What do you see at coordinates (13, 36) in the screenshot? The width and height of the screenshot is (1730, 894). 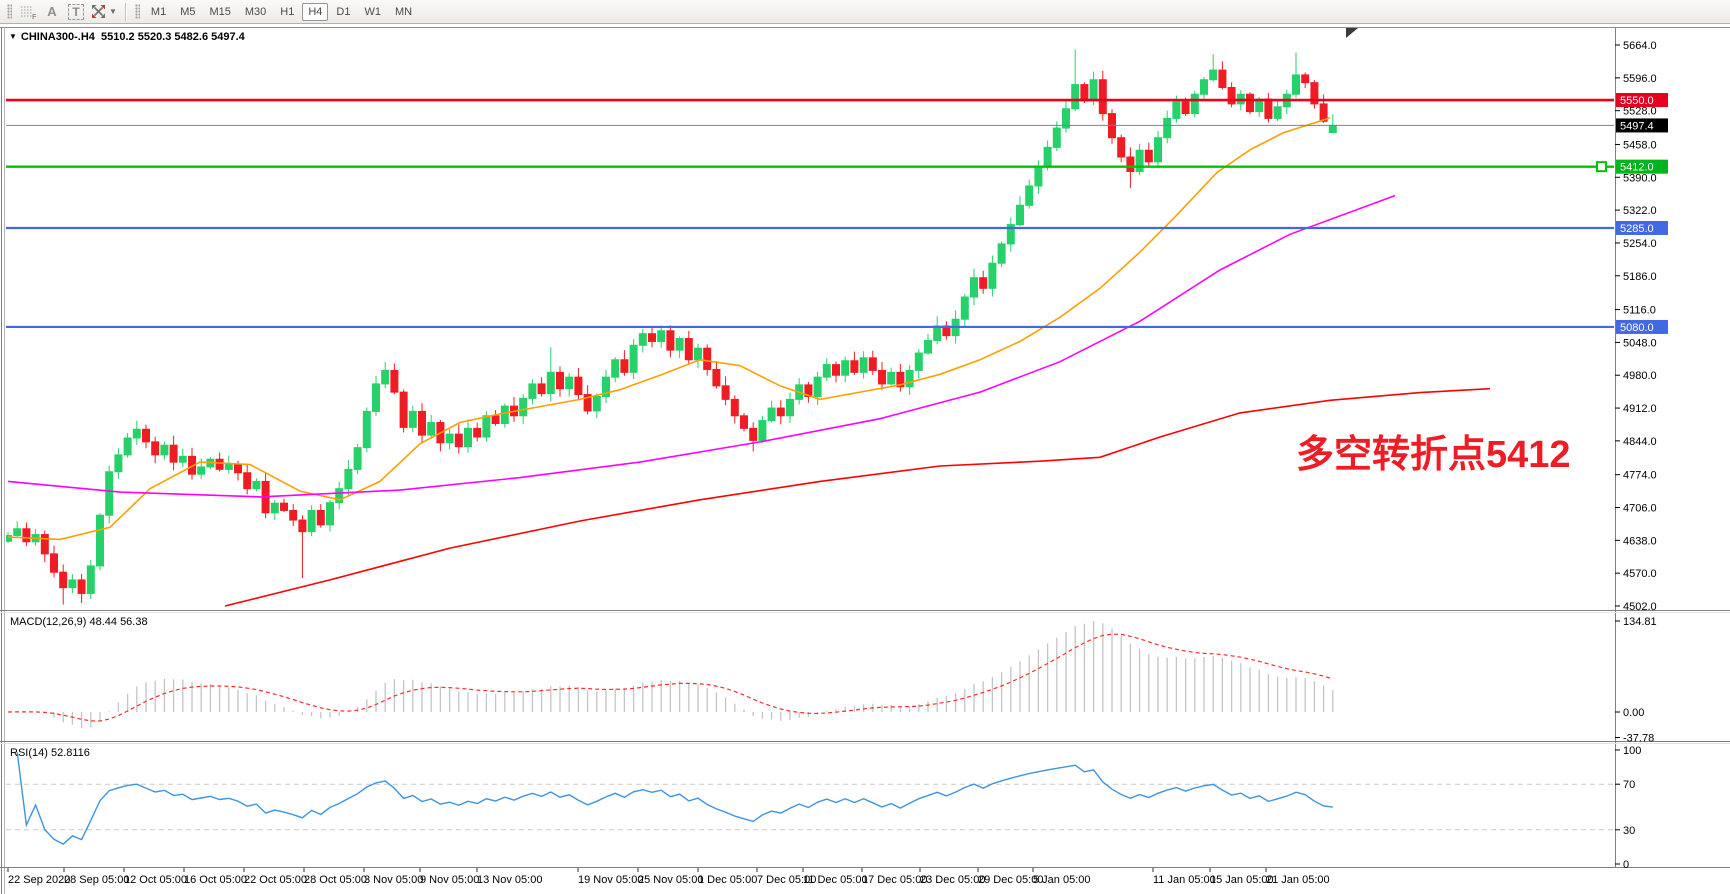 I see `chart-title-caret-icon: ▼` at bounding box center [13, 36].